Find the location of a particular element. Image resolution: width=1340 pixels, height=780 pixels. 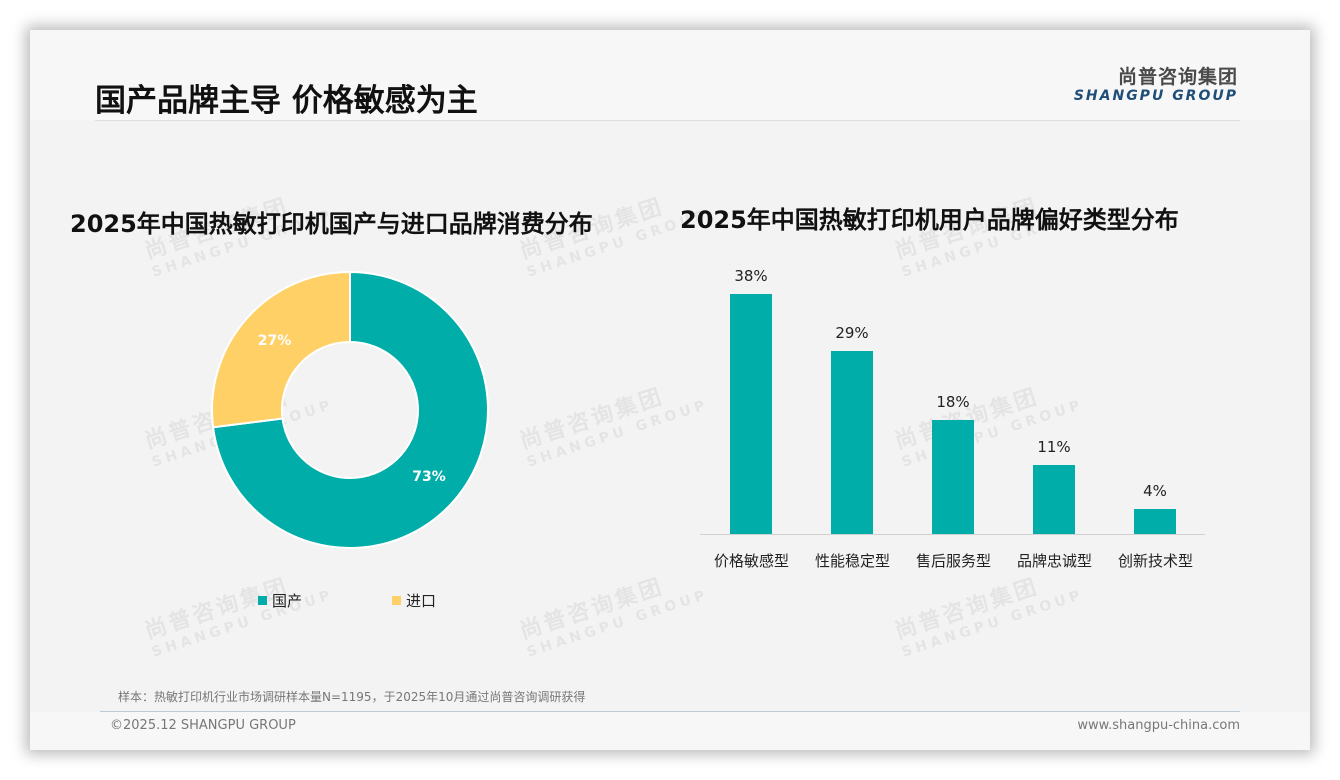

legend-label: 进口 is located at coordinates (421, 601).